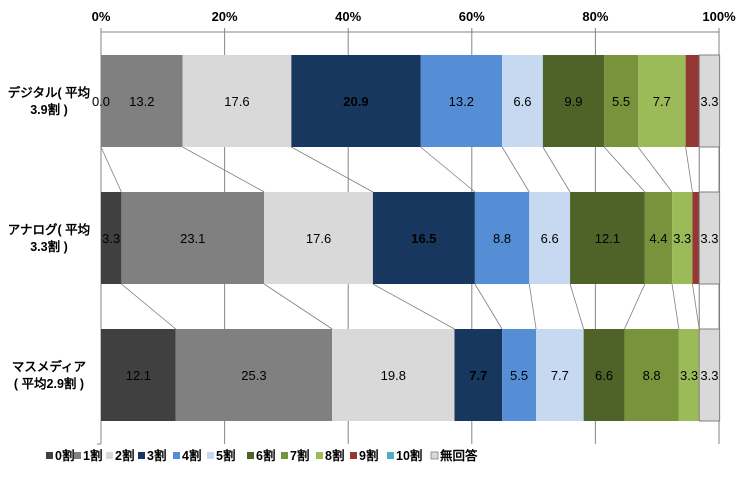  What do you see at coordinates (348, 16) in the screenshot?
I see `x-tick-label: 40%` at bounding box center [348, 16].